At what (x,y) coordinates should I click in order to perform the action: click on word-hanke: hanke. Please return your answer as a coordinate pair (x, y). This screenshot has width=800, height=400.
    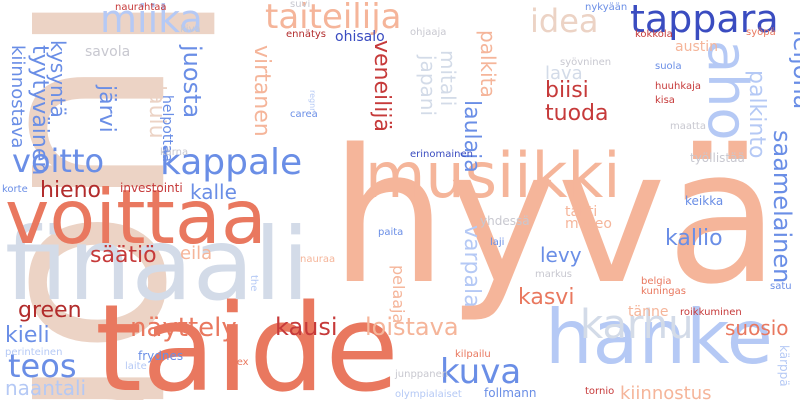
    Looking at the image, I should click on (659, 337).